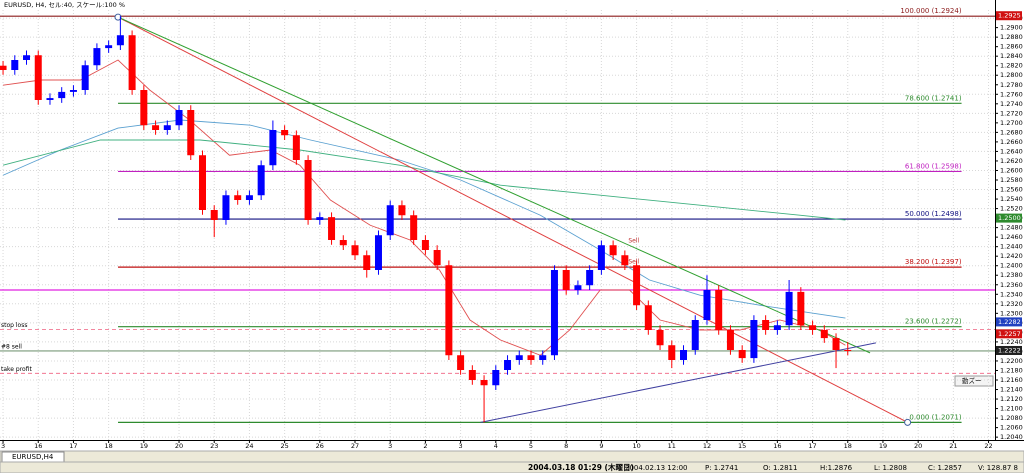  I want to click on y-tick-label: 1.2600, so click(1011, 170).